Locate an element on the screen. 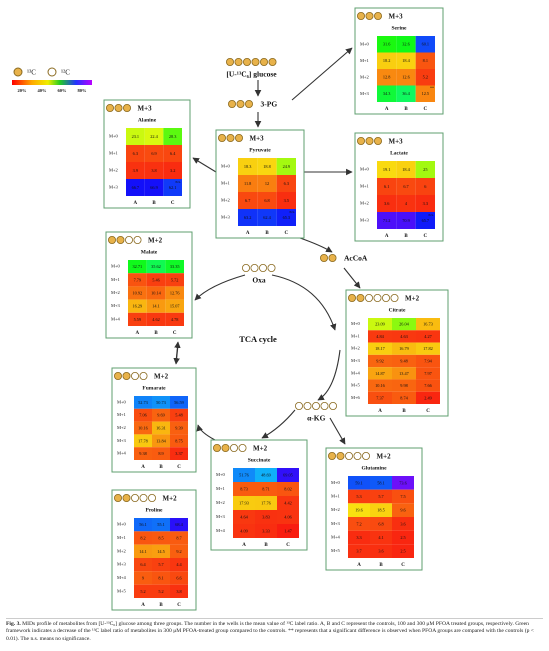 This screenshot has height=651, width=549. column-label: C is located at coordinates (173, 203).